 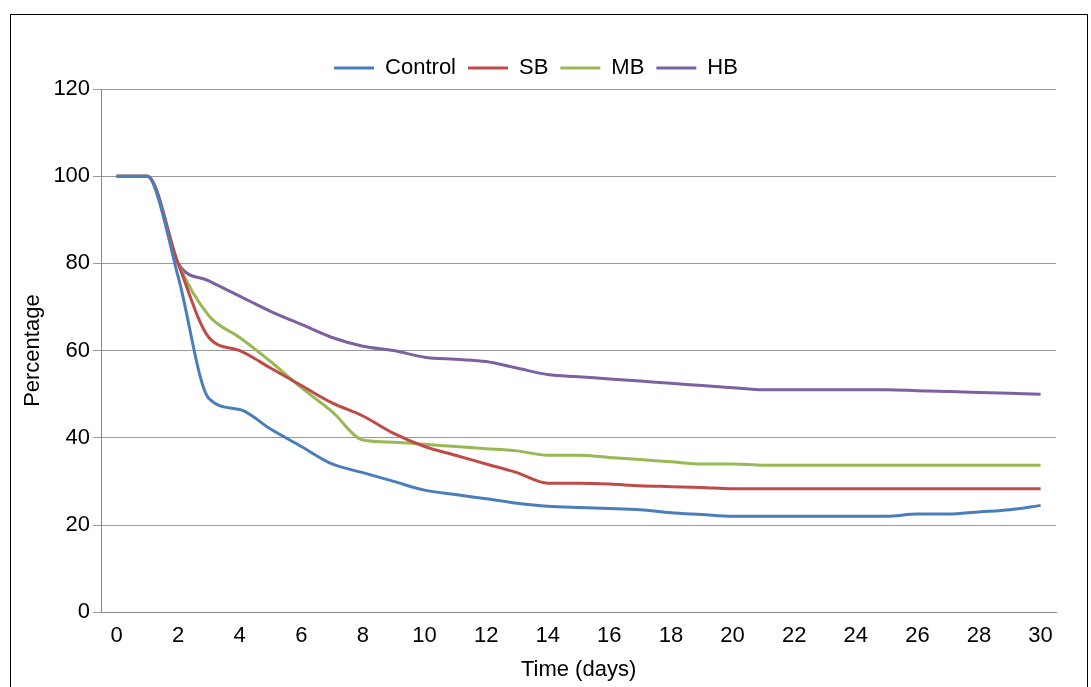 I want to click on legend-label: MB, so click(x=628, y=67).